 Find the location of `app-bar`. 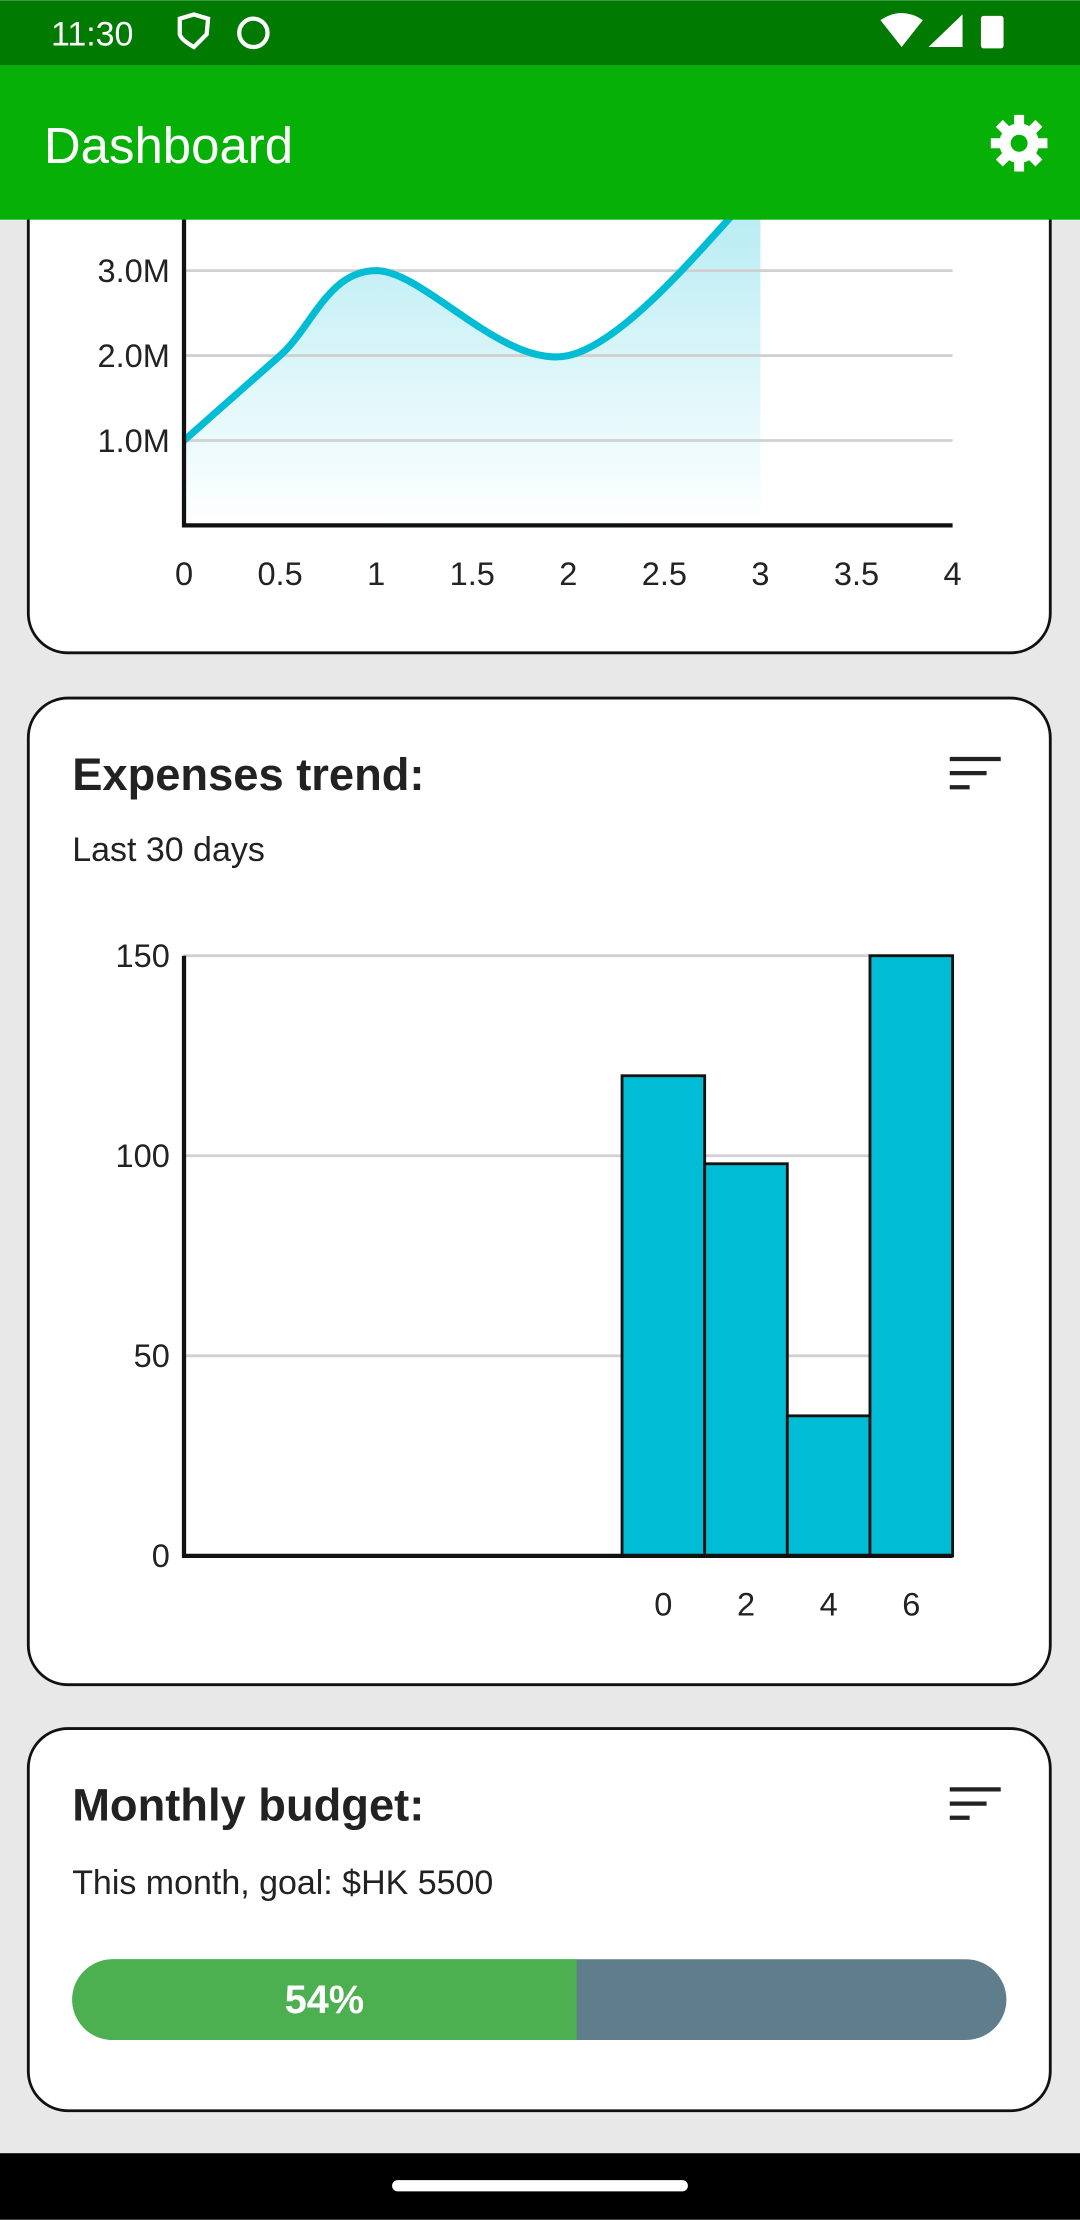

app-bar is located at coordinates (540, 142).